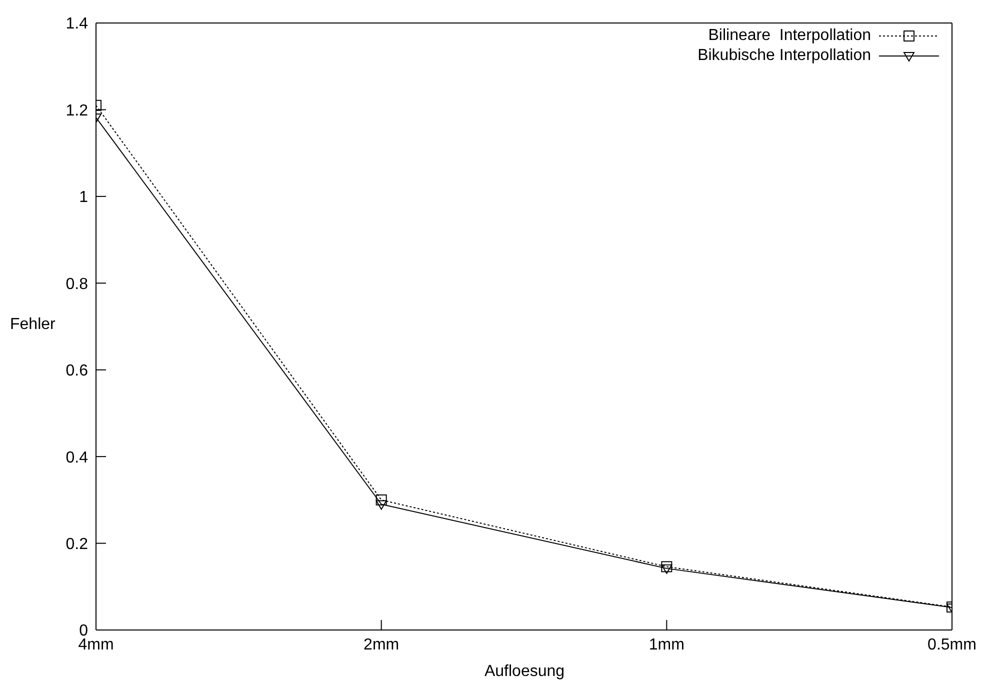  What do you see at coordinates (952, 645) in the screenshot?
I see `x-tick-label: 0.5mm` at bounding box center [952, 645].